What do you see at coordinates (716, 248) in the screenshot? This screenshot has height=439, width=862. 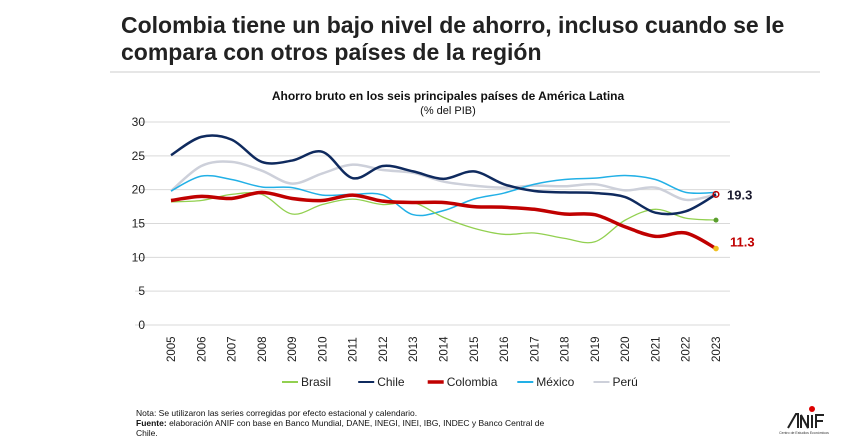 I see `end-marker-colombia` at bounding box center [716, 248].